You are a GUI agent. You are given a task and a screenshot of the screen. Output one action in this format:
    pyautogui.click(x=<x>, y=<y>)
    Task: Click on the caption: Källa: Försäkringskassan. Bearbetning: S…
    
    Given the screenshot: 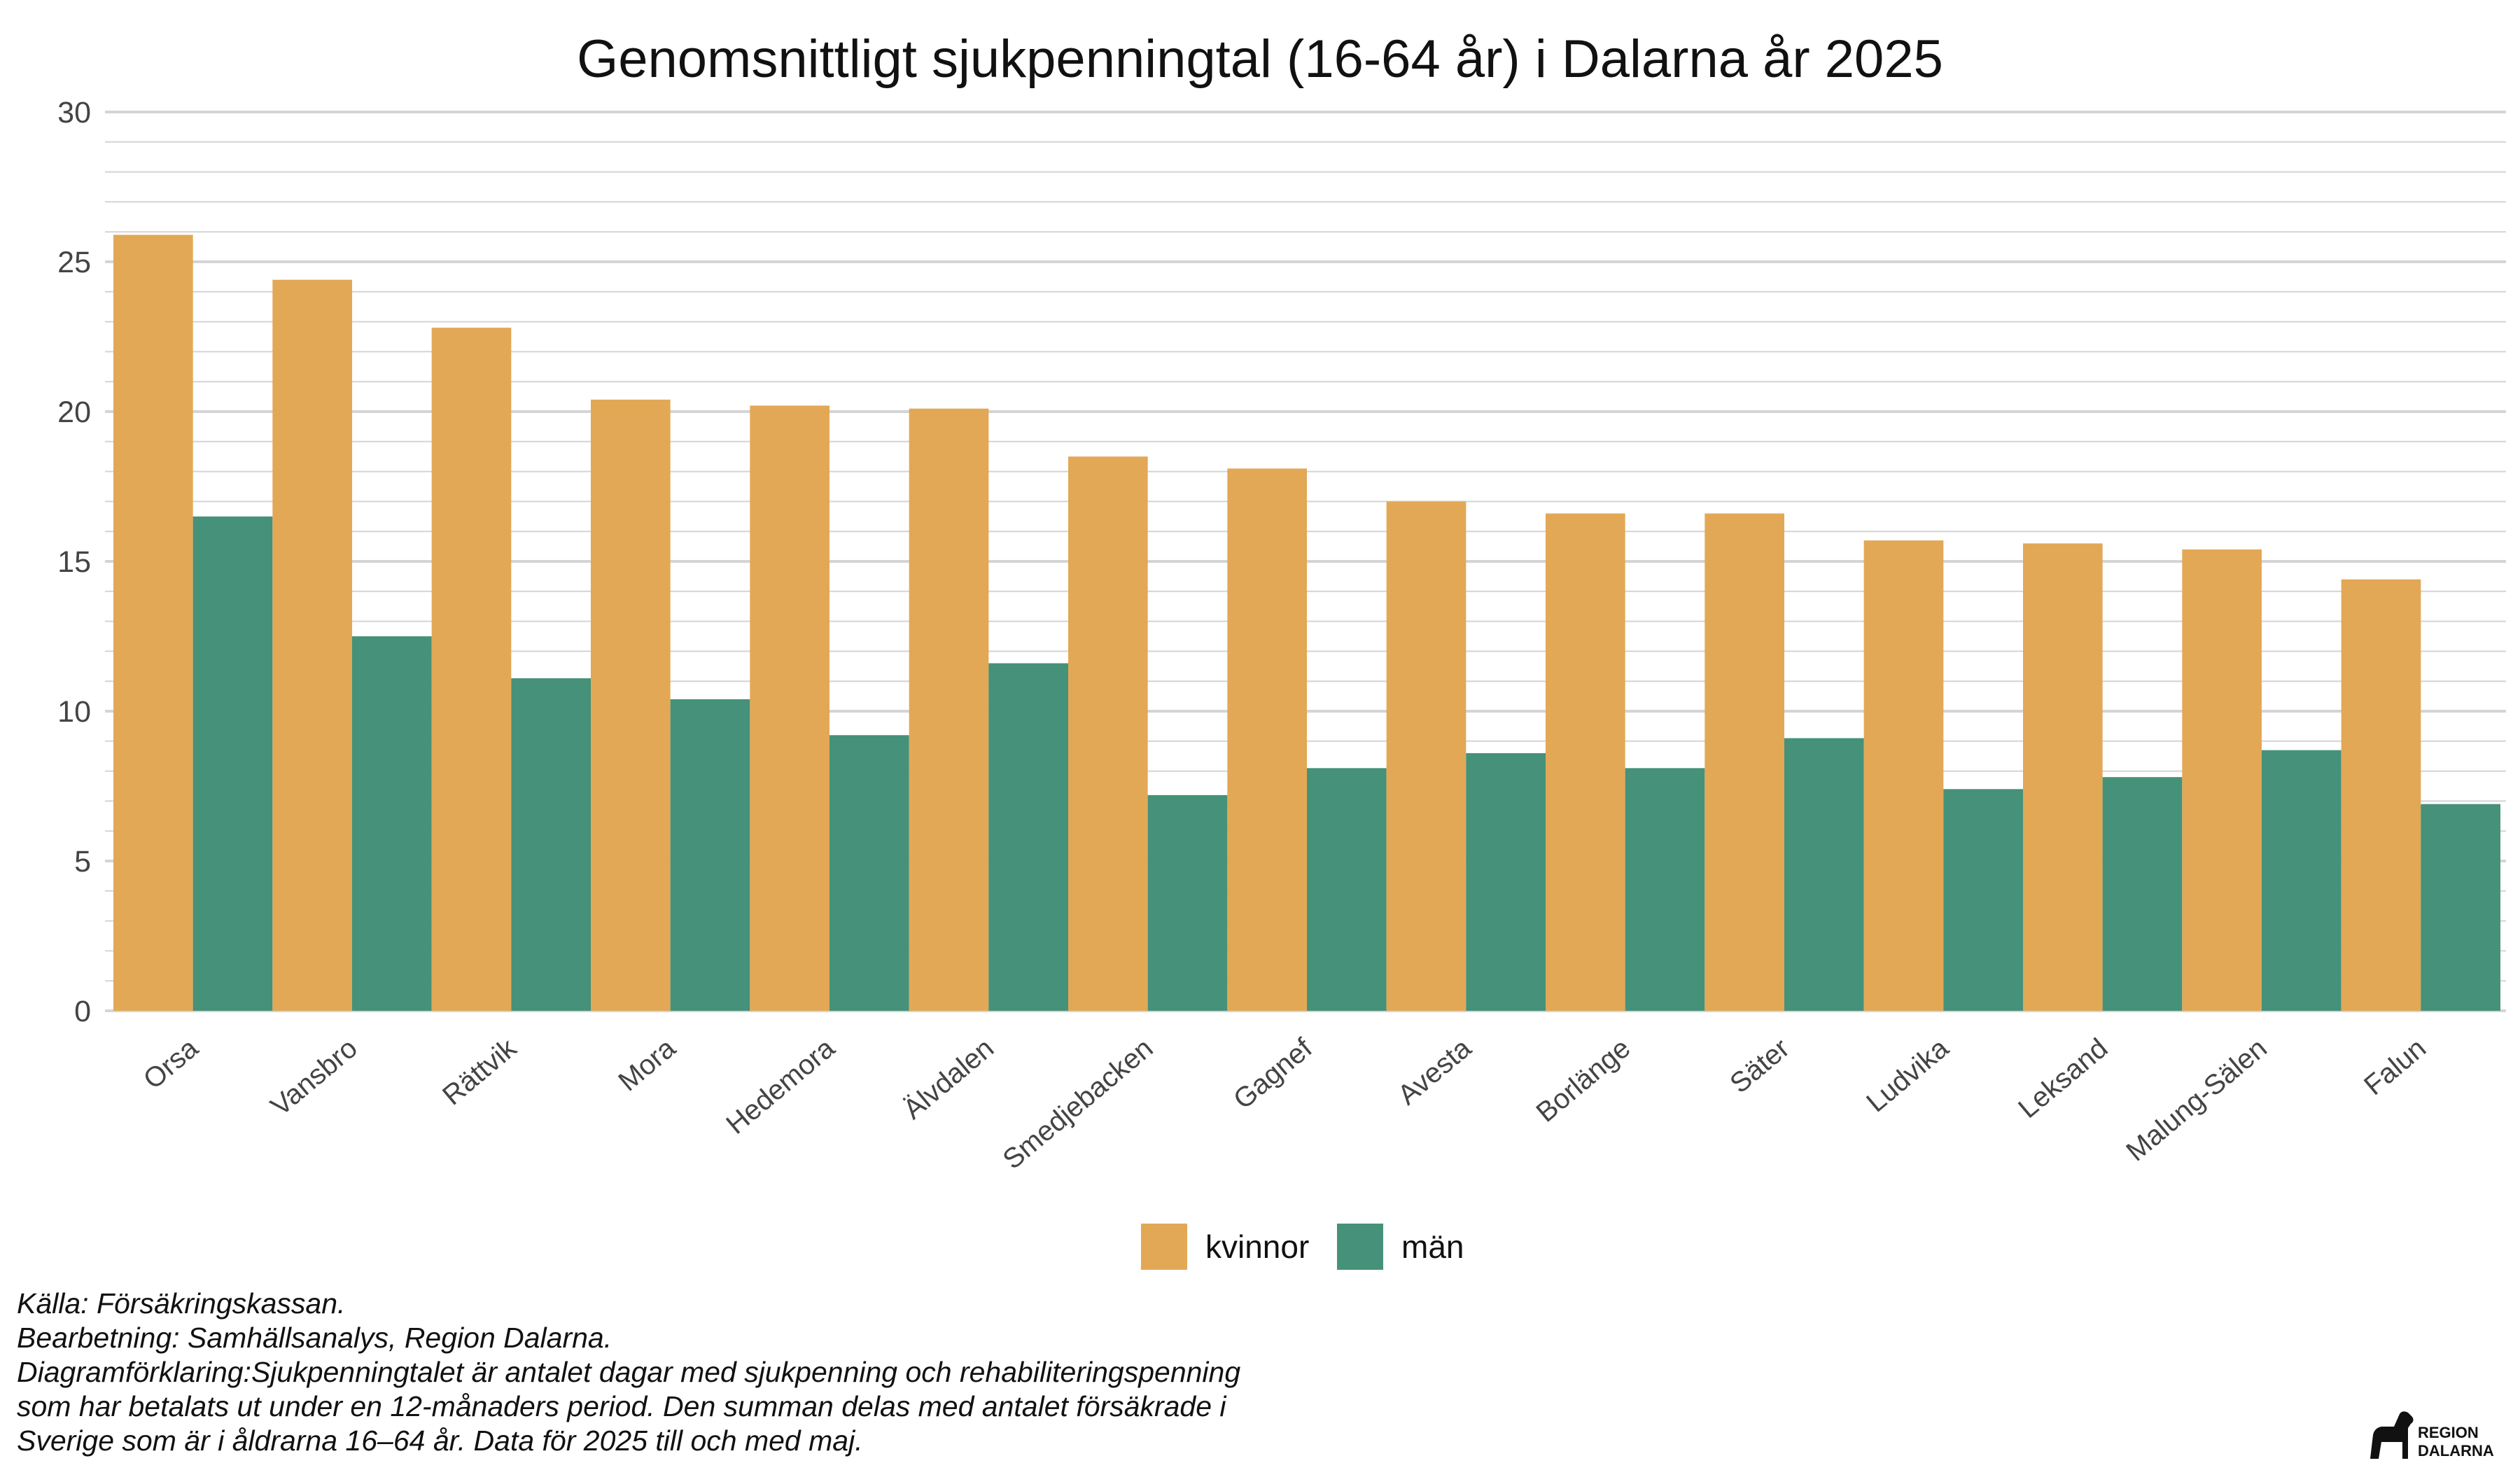 What is the action you would take?
    pyautogui.click(x=752, y=1372)
    